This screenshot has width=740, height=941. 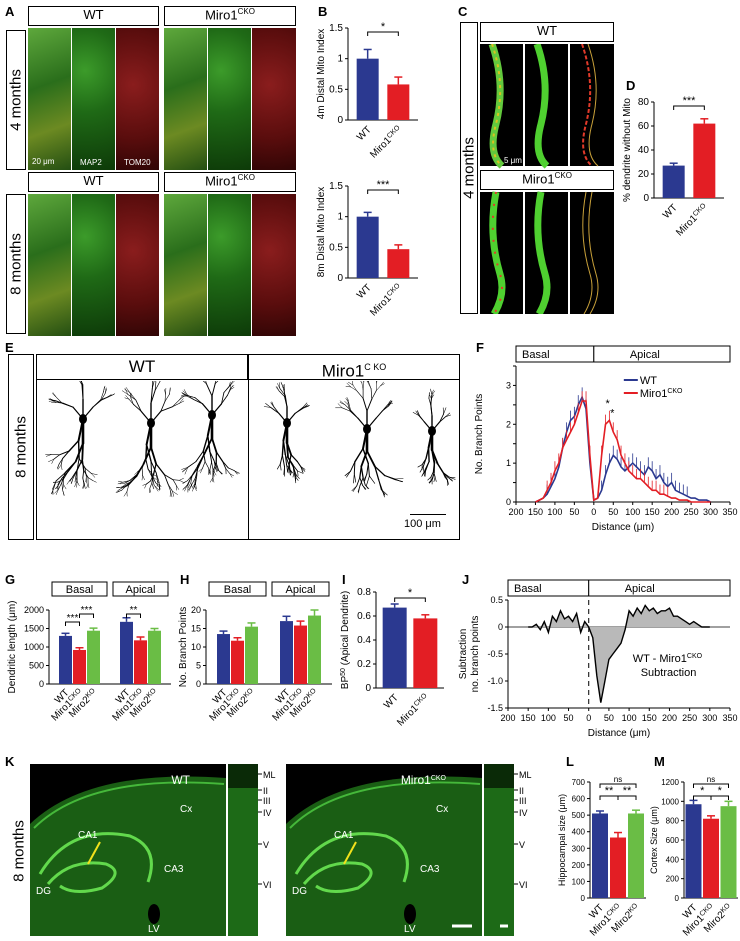 I want to click on x-tick-label: 150, so click(x=528, y=718).